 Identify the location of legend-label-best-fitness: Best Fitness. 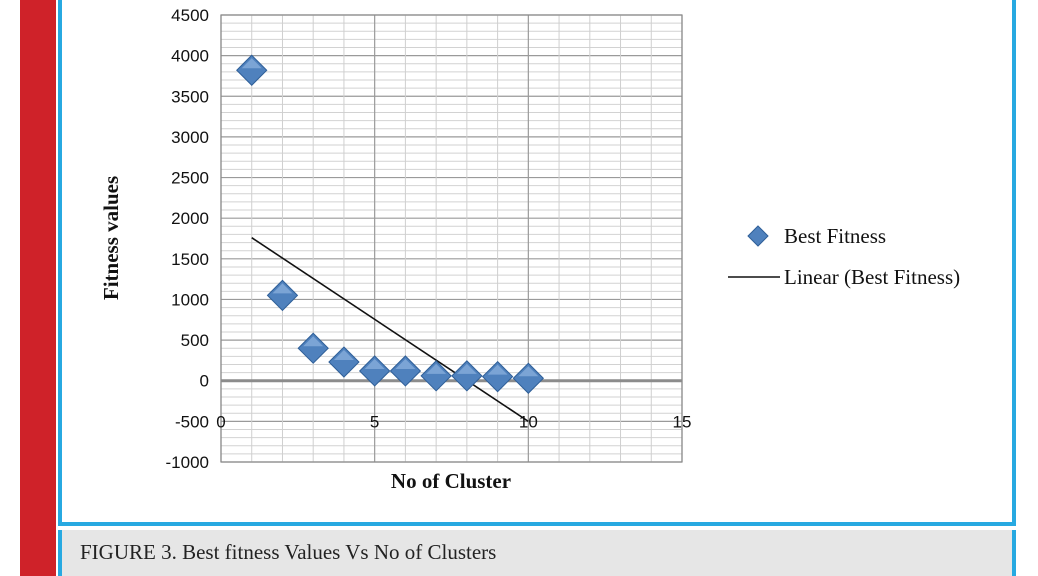
(835, 236).